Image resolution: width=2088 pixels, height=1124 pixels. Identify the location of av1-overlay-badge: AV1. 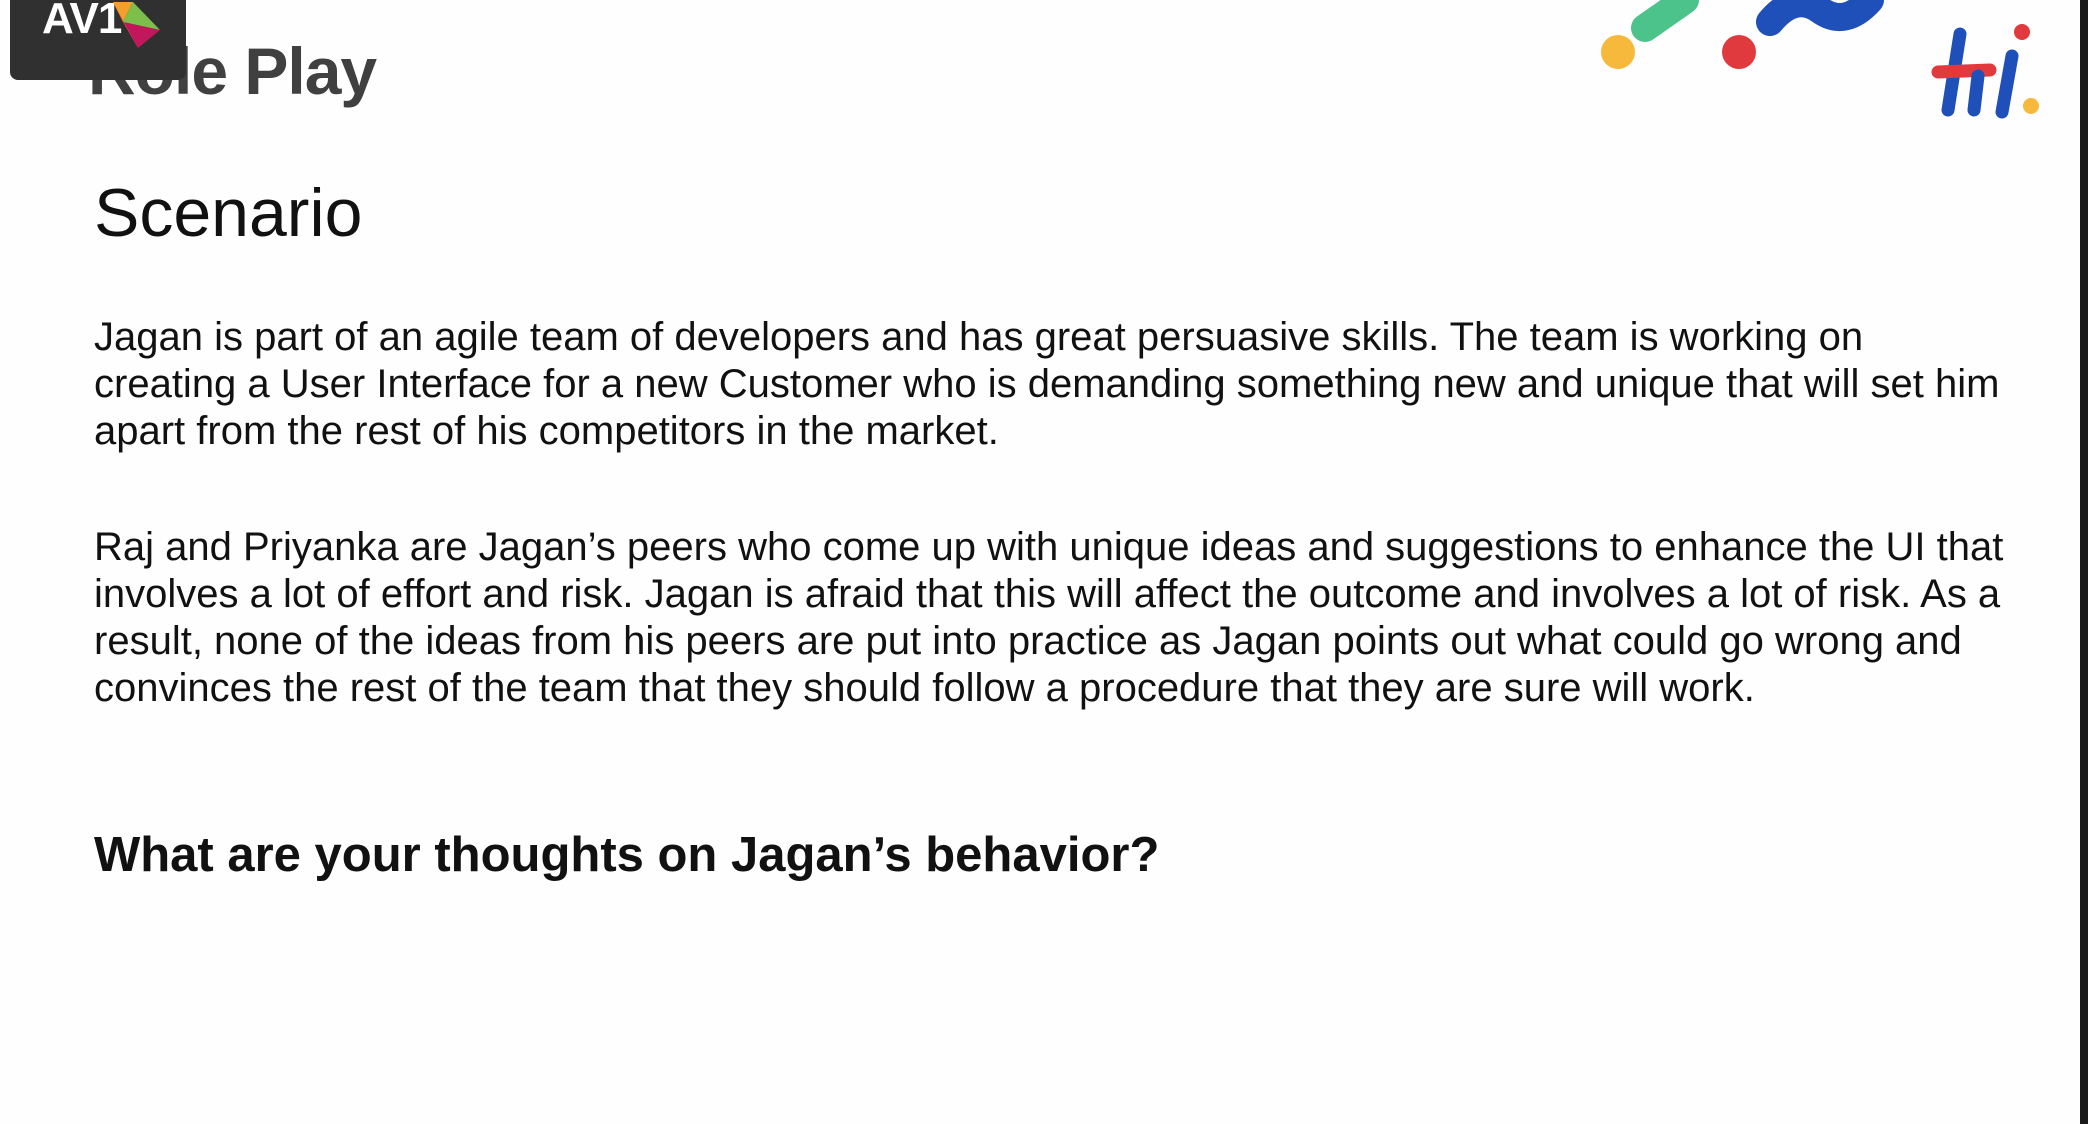
(98, 40).